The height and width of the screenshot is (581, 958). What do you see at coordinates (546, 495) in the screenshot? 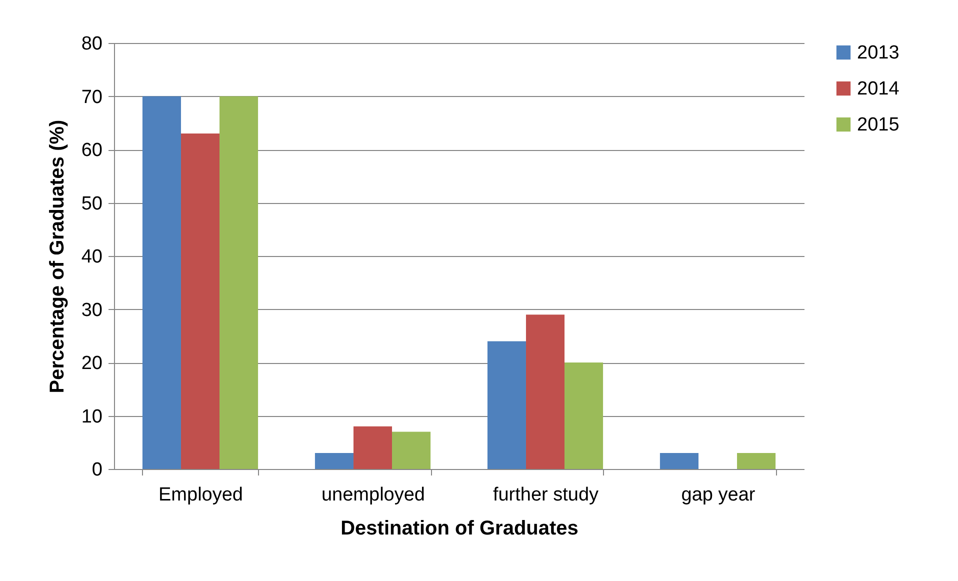
I see `x-tick-label: further study` at bounding box center [546, 495].